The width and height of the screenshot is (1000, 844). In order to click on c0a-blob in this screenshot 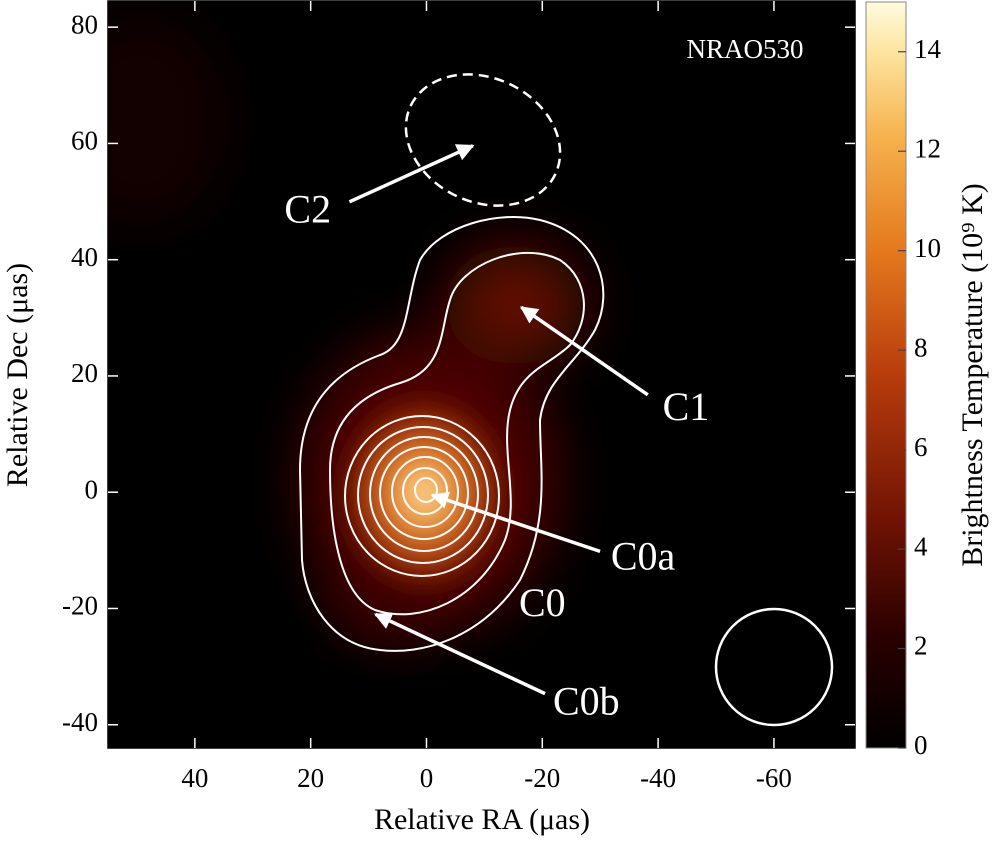, I will do `click(424, 493)`.